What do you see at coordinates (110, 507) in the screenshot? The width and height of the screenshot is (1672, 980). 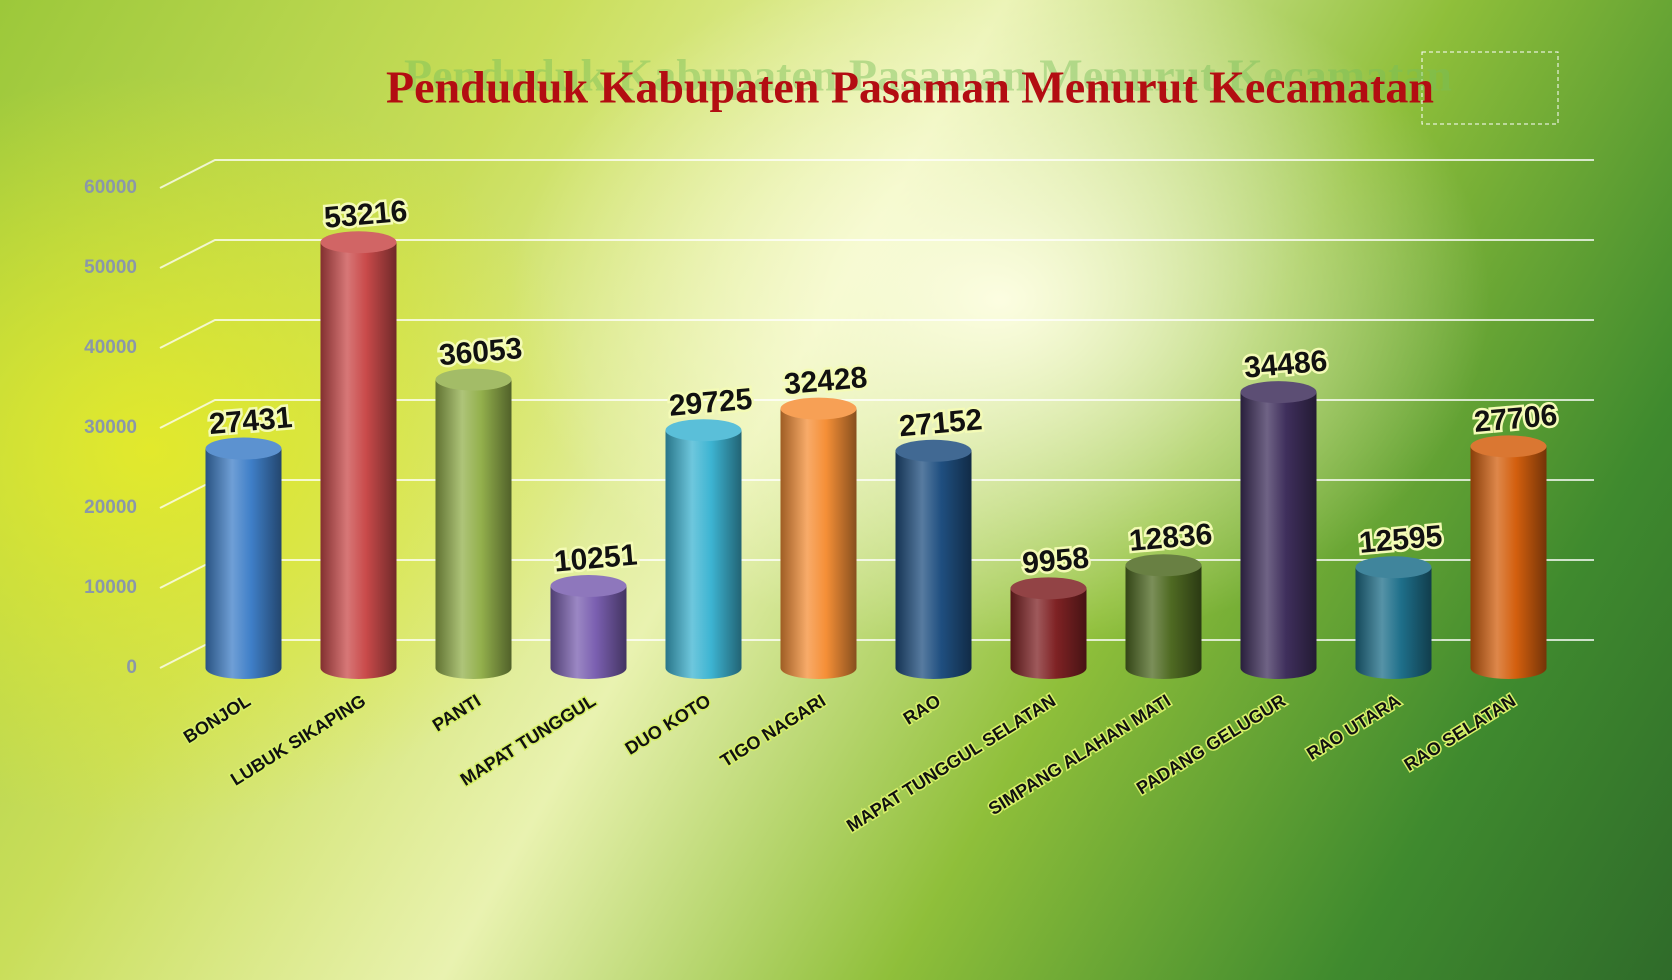 I see `y-tick-label: 20000` at bounding box center [110, 507].